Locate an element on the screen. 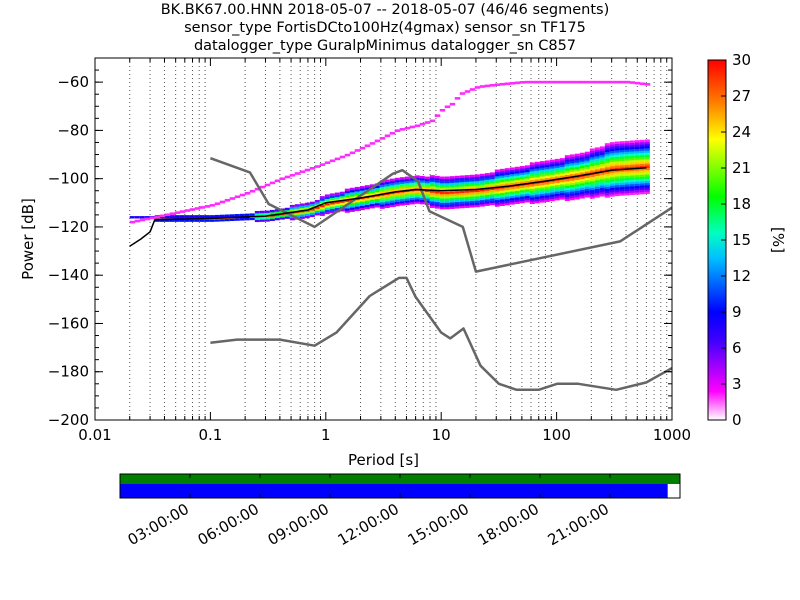 This screenshot has height=600, width=800. time-tick-label: 18:00:00 is located at coordinates (508, 524).